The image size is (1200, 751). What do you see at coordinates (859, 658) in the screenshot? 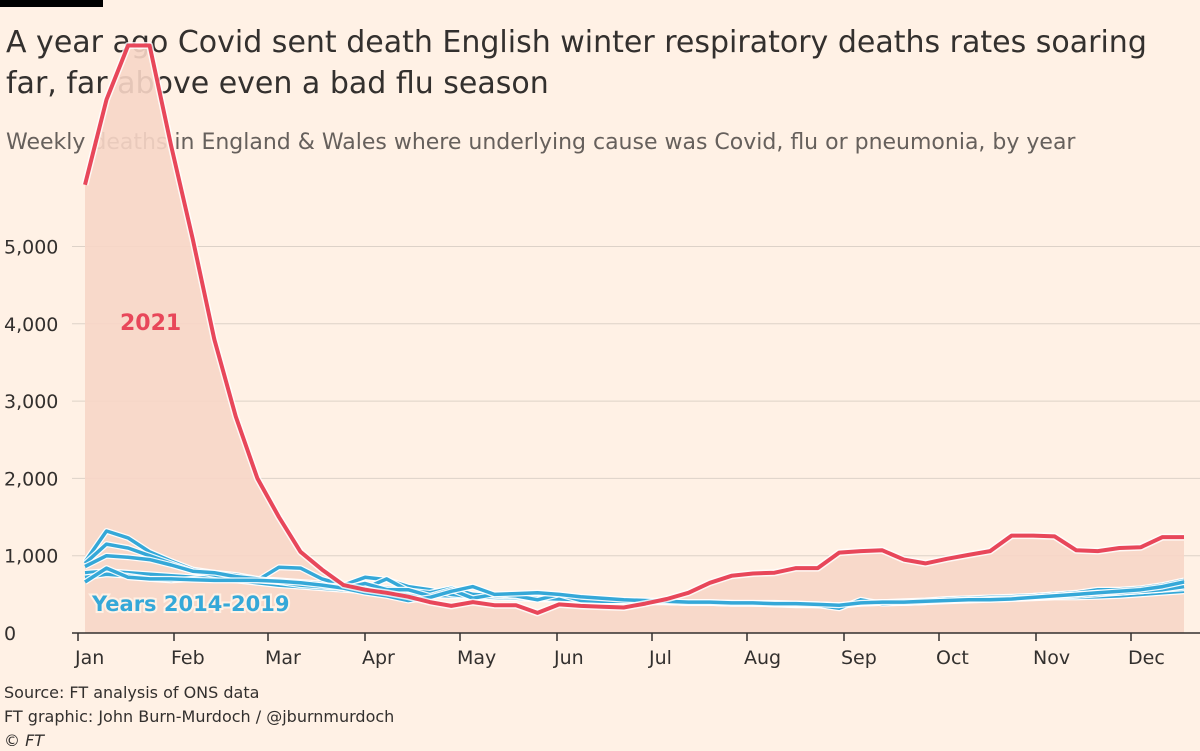
I see `x-tick-label: Sep` at bounding box center [859, 658].